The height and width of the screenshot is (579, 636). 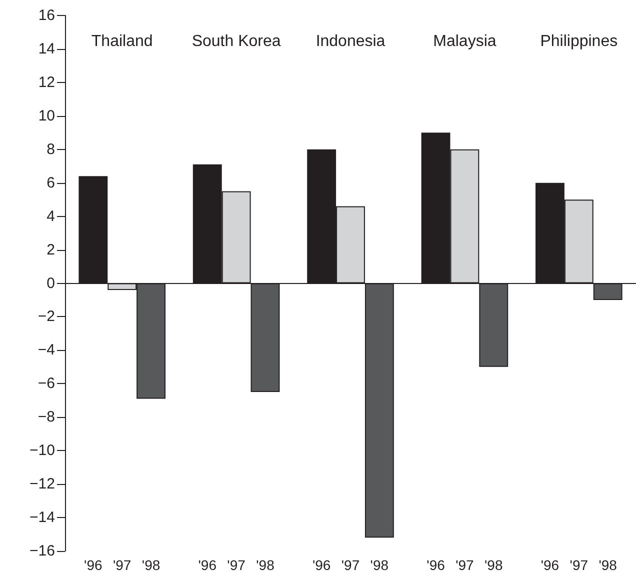 What do you see at coordinates (42, 451) in the screenshot?
I see `y-tick-label: −10` at bounding box center [42, 451].